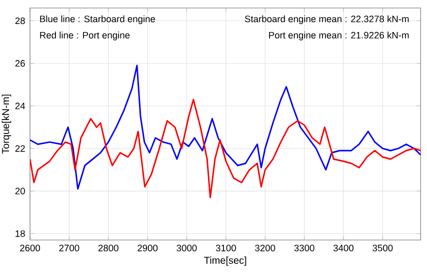 The image size is (427, 280). Describe the element at coordinates (20, 106) in the screenshot. I see `y-tick-label: 24` at that location.